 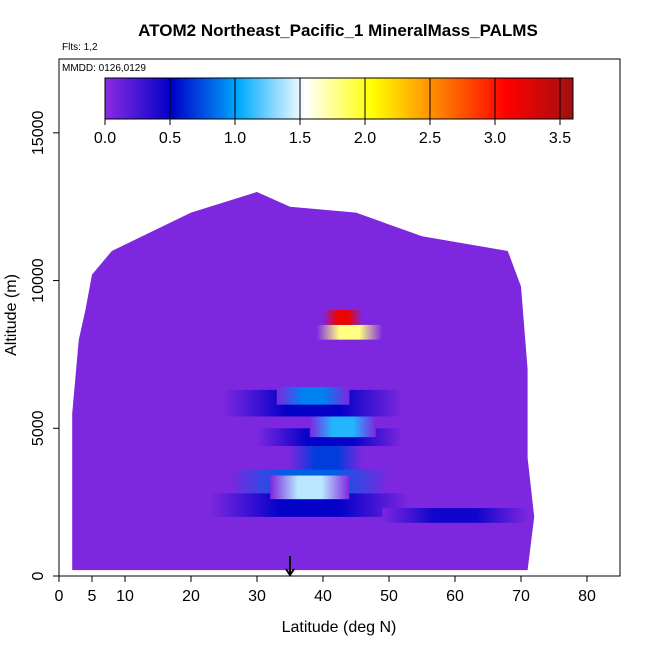 What do you see at coordinates (323, 596) in the screenshot?
I see `x-tick-label: 40` at bounding box center [323, 596].